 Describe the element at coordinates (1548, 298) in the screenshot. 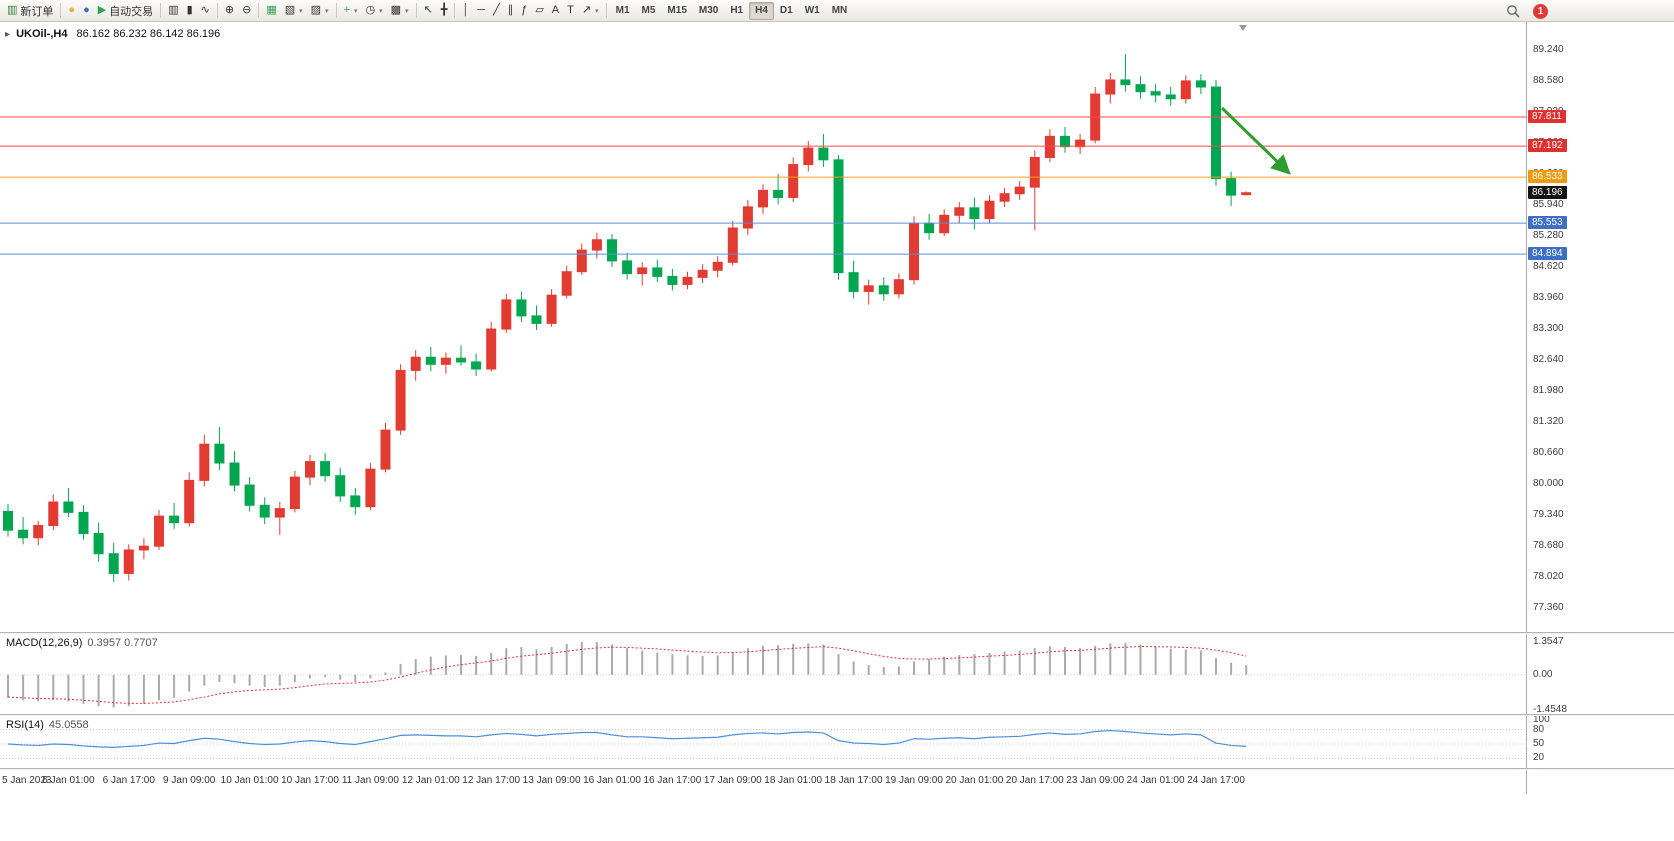

I see `price-tick: 83.960` at that location.